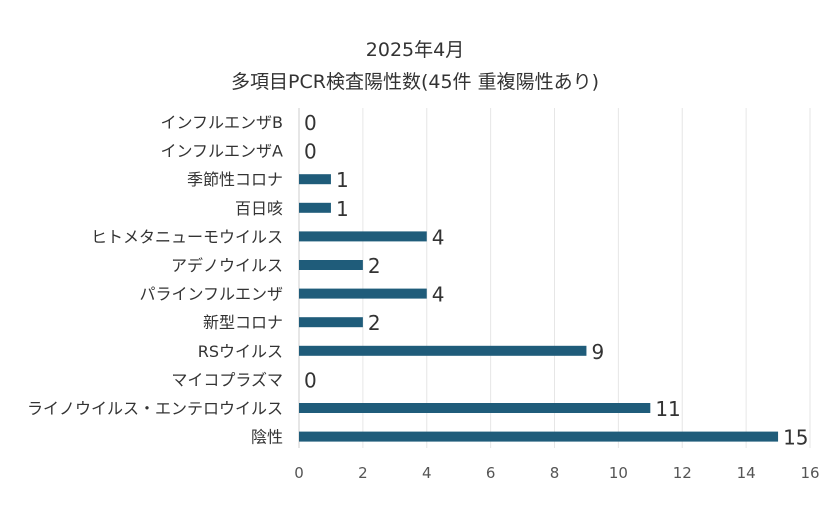 Image resolution: width=830 pixels, height=510 pixels. What do you see at coordinates (235, 179) in the screenshot?
I see `category-label: 季節性コロナ` at bounding box center [235, 179].